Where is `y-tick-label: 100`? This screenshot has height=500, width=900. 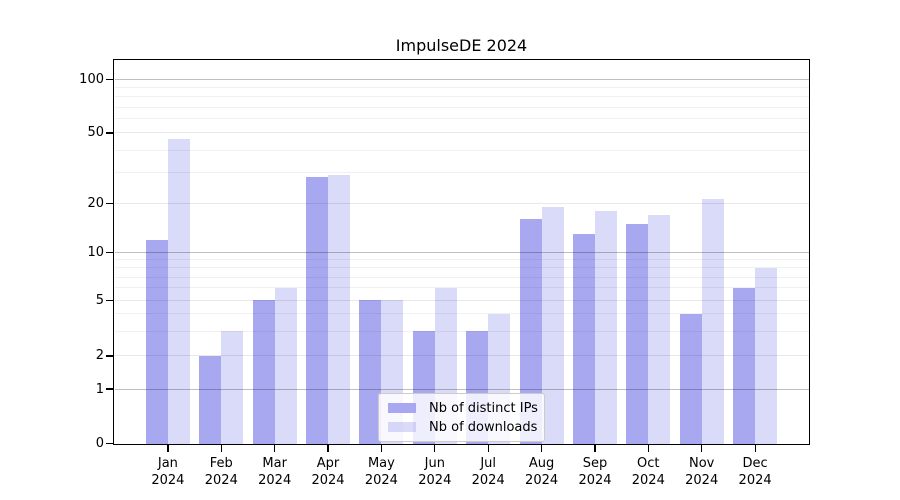 y-tick-label: 100 is located at coordinates (91, 80).